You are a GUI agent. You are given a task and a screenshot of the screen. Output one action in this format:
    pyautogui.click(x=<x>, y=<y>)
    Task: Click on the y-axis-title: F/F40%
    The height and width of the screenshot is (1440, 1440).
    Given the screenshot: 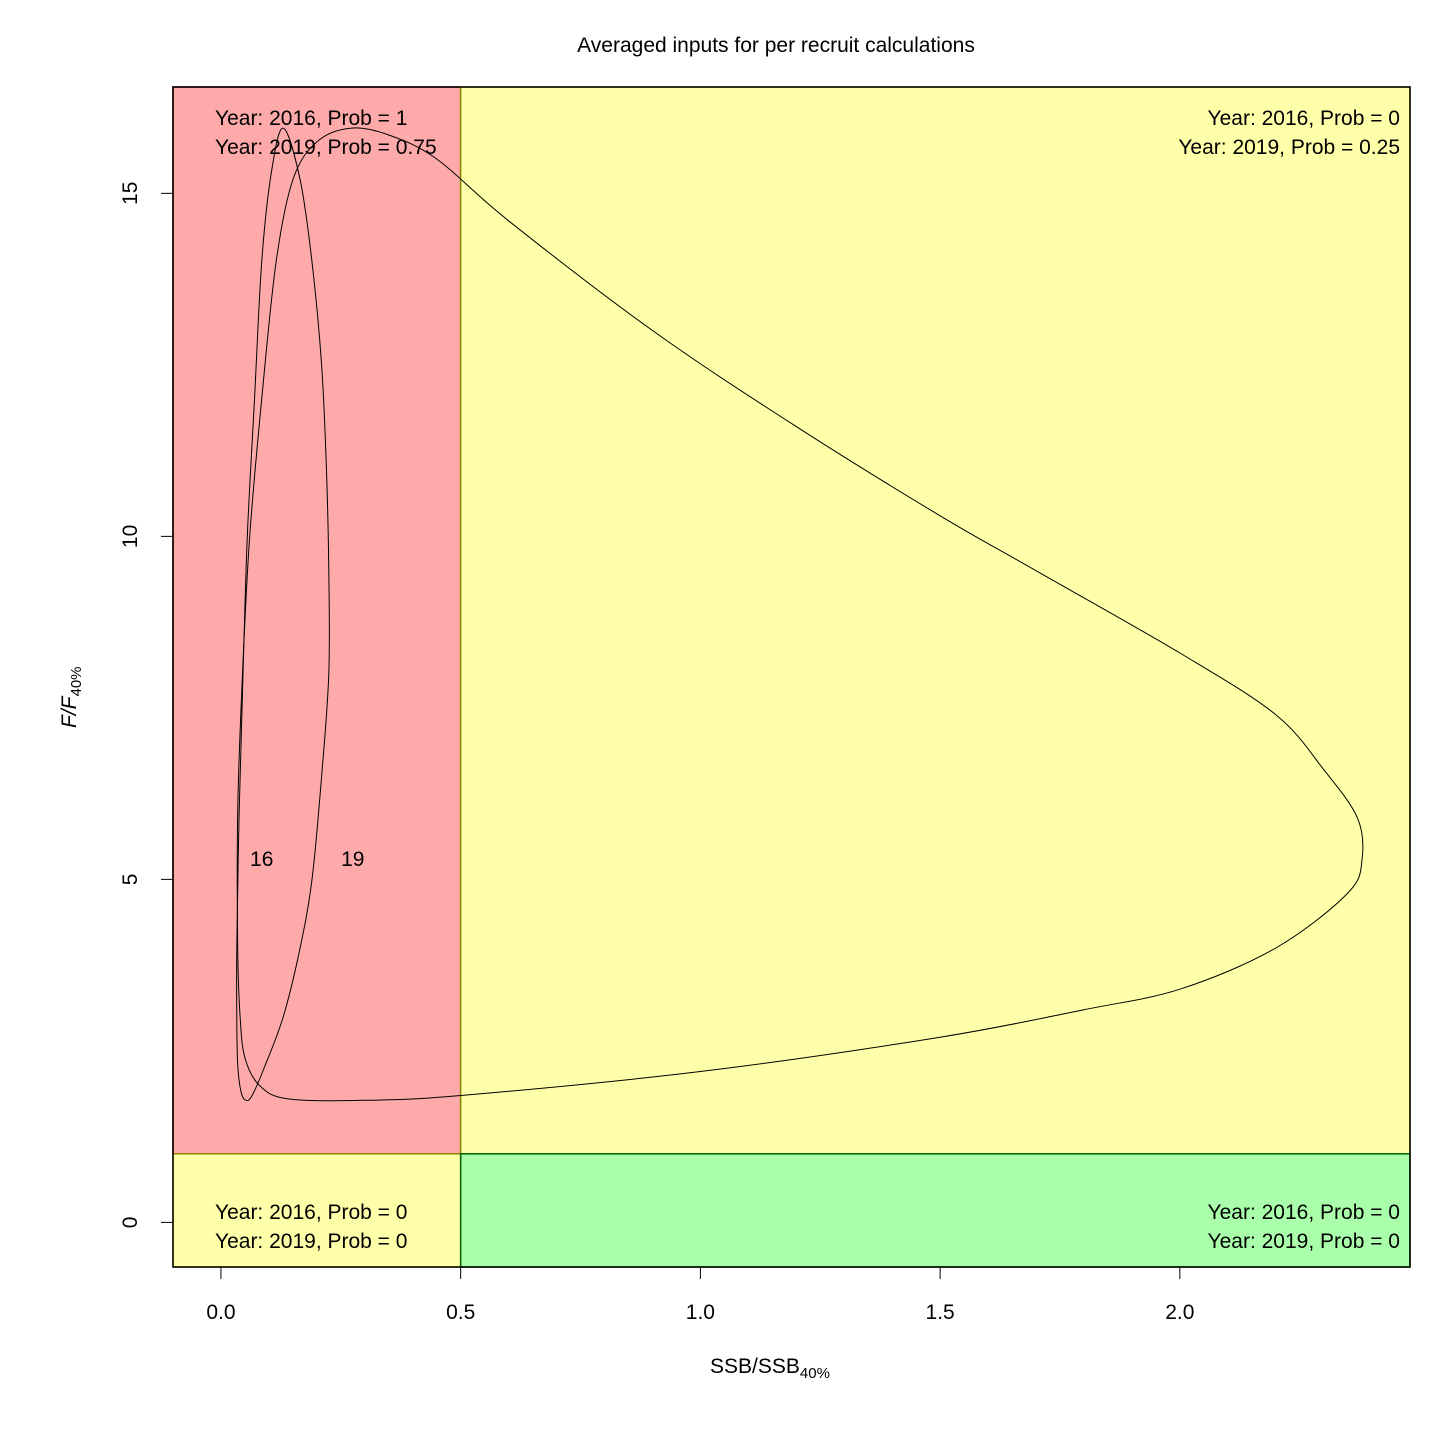 What is the action you would take?
    pyautogui.click(x=71, y=697)
    